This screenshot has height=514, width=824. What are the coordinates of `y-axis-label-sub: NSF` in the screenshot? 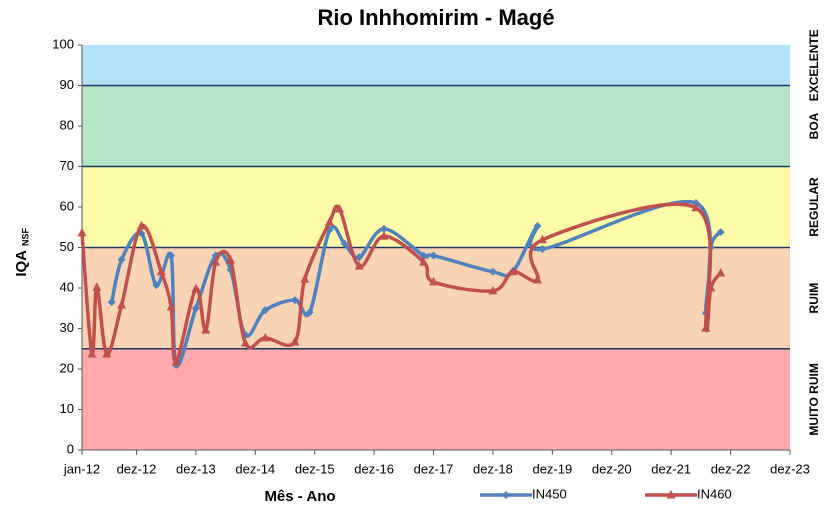 It's located at (25, 236).